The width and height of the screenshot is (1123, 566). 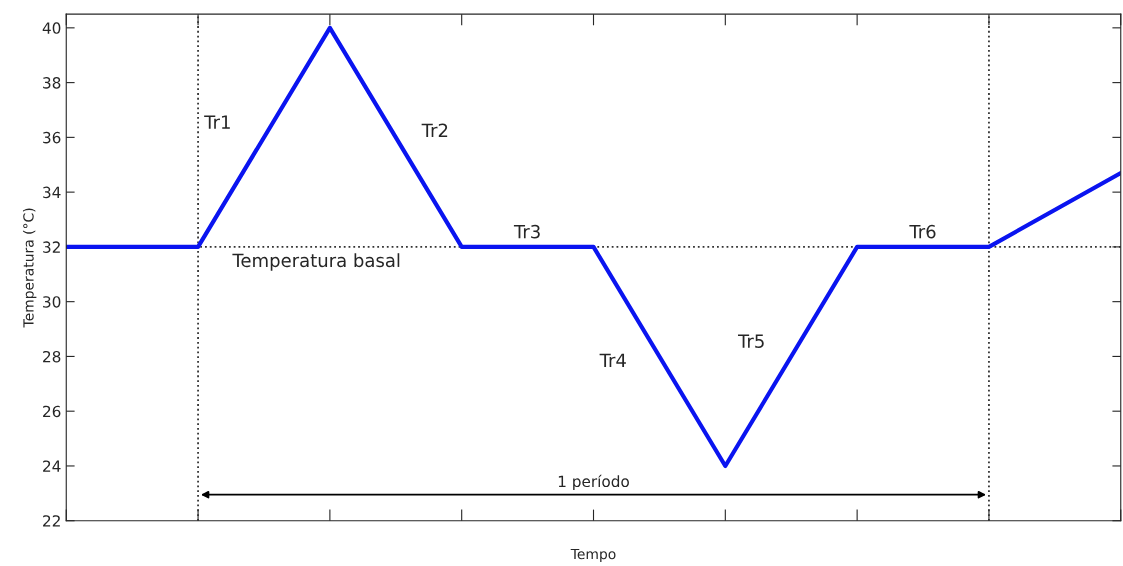 I want to click on annotation: 1 período, so click(x=593, y=482).